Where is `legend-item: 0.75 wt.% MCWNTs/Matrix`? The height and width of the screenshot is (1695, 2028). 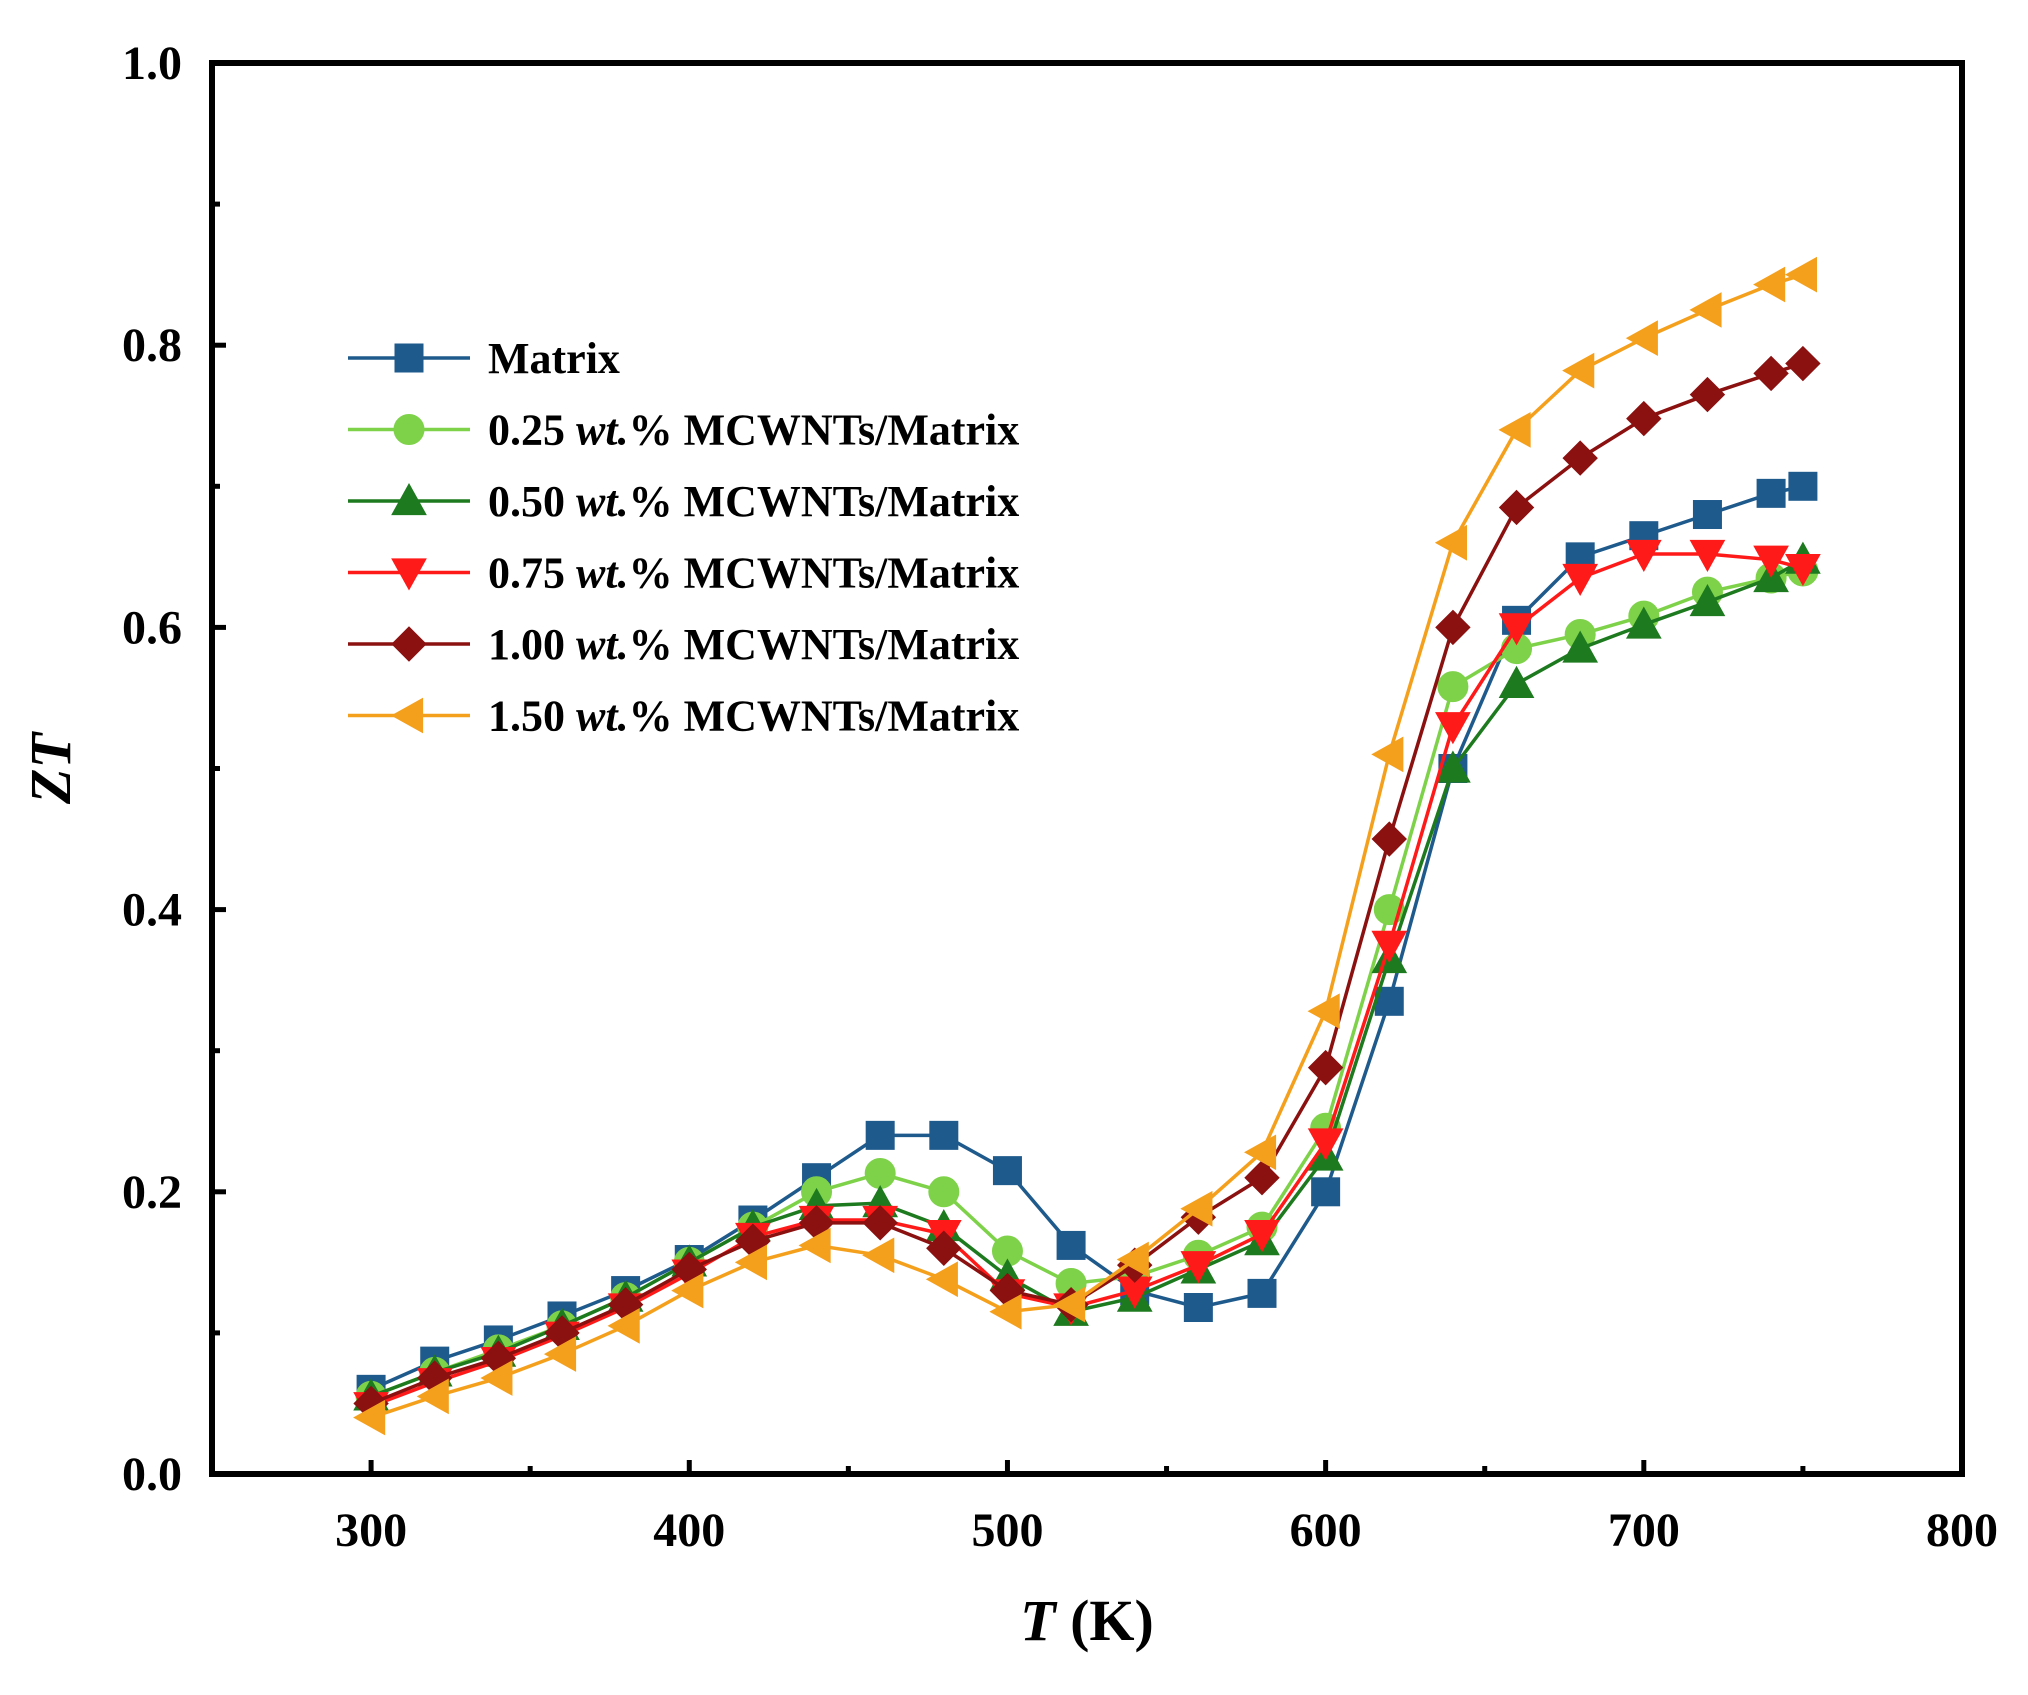
legend-item: 0.75 wt.% MCWNTs/Matrix is located at coordinates (683, 573).